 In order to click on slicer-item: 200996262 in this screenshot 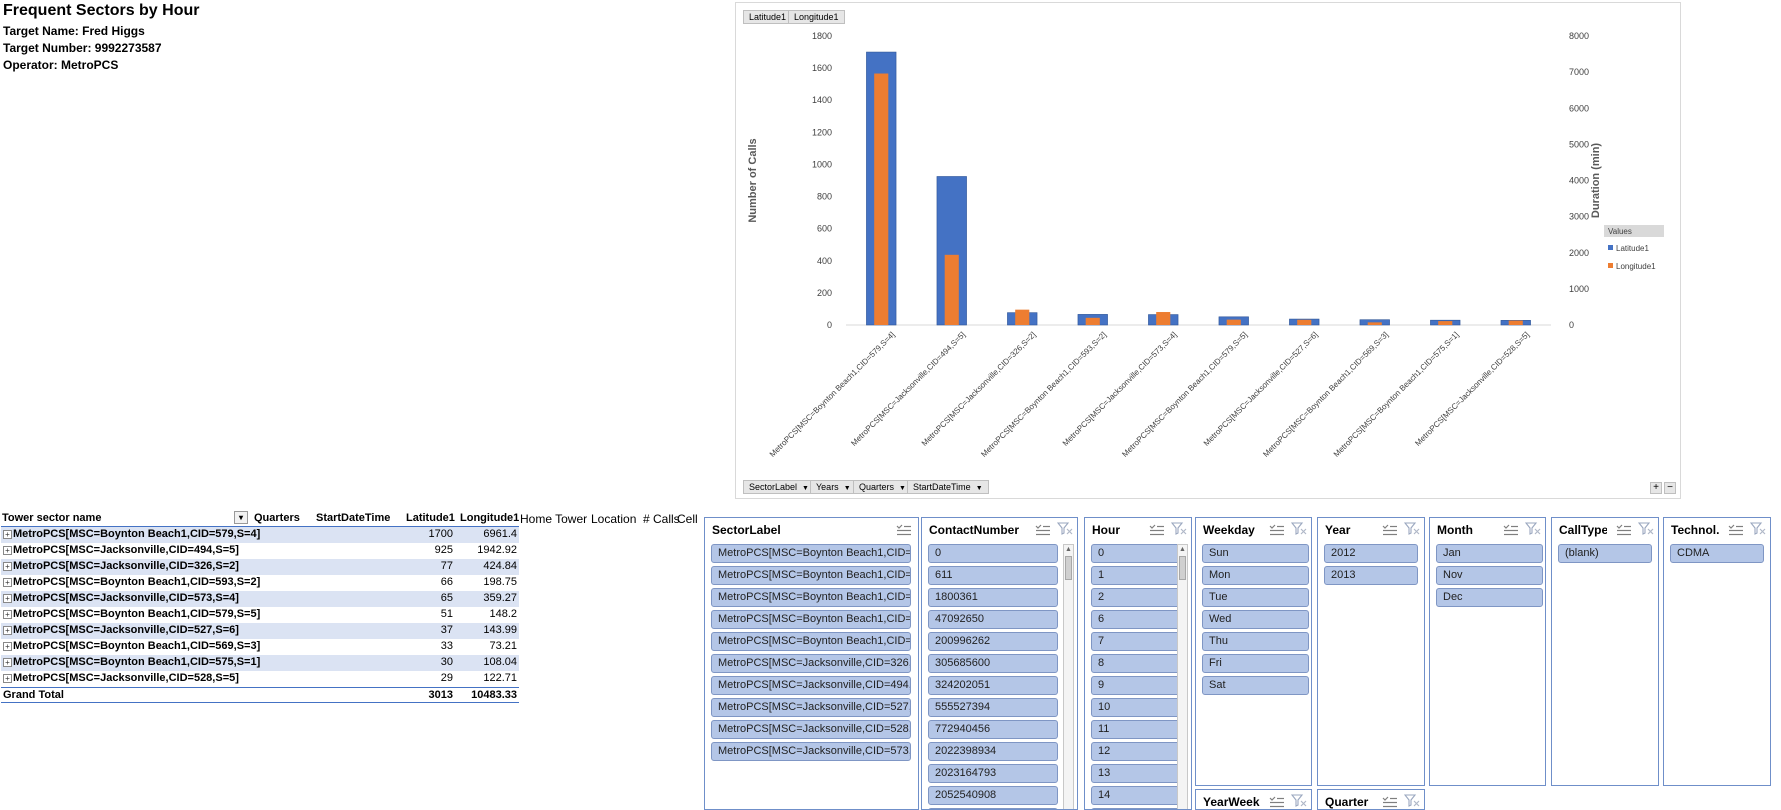, I will do `click(993, 641)`.